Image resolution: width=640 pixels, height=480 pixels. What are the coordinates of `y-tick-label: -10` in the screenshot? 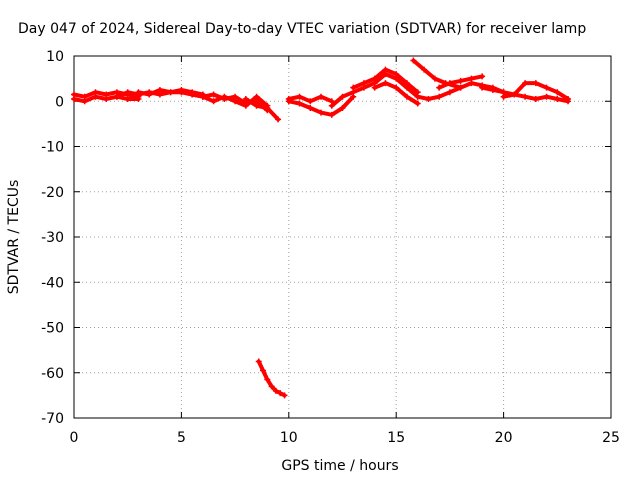 It's located at (52, 148).